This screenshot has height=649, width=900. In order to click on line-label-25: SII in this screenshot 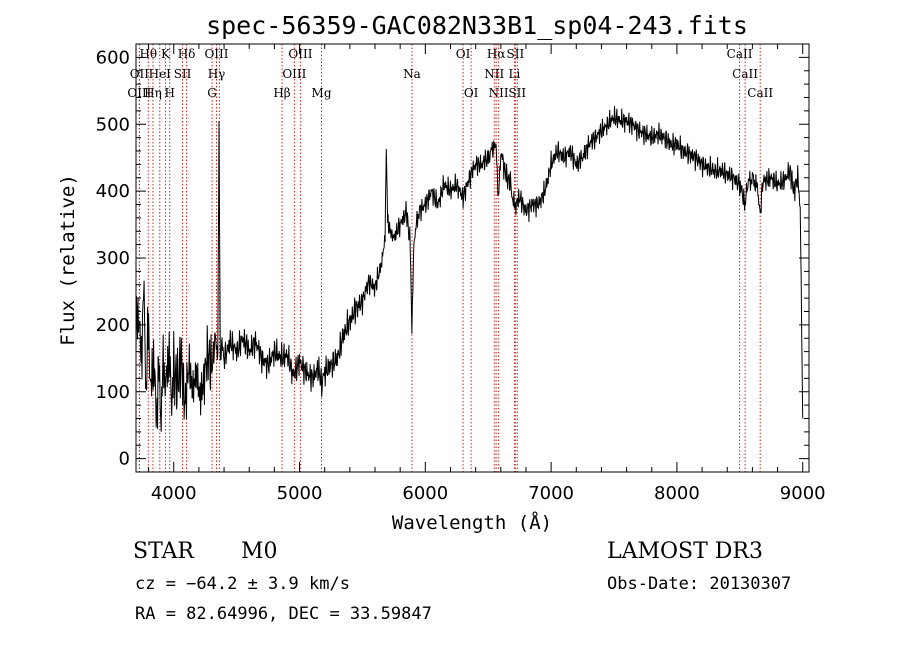, I will do `click(517, 93)`.